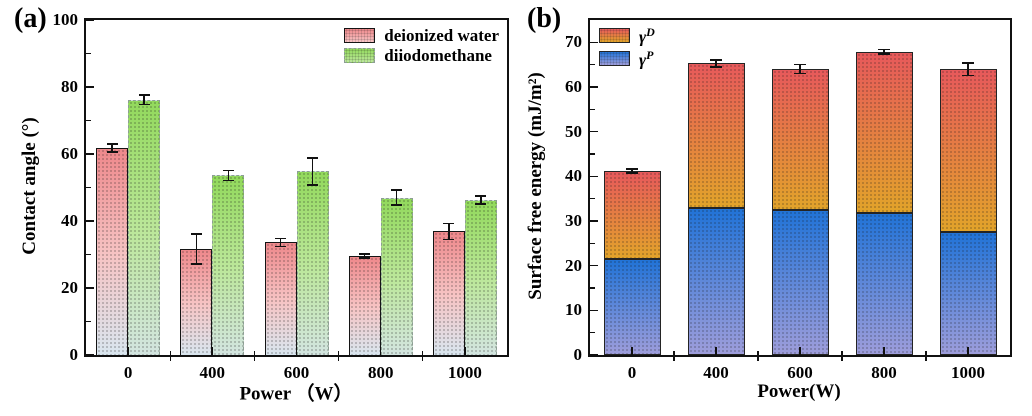 Image resolution: width=1032 pixels, height=416 pixels. Describe the element at coordinates (65, 19) in the screenshot. I see `y-axis-tick-label: 100` at that location.